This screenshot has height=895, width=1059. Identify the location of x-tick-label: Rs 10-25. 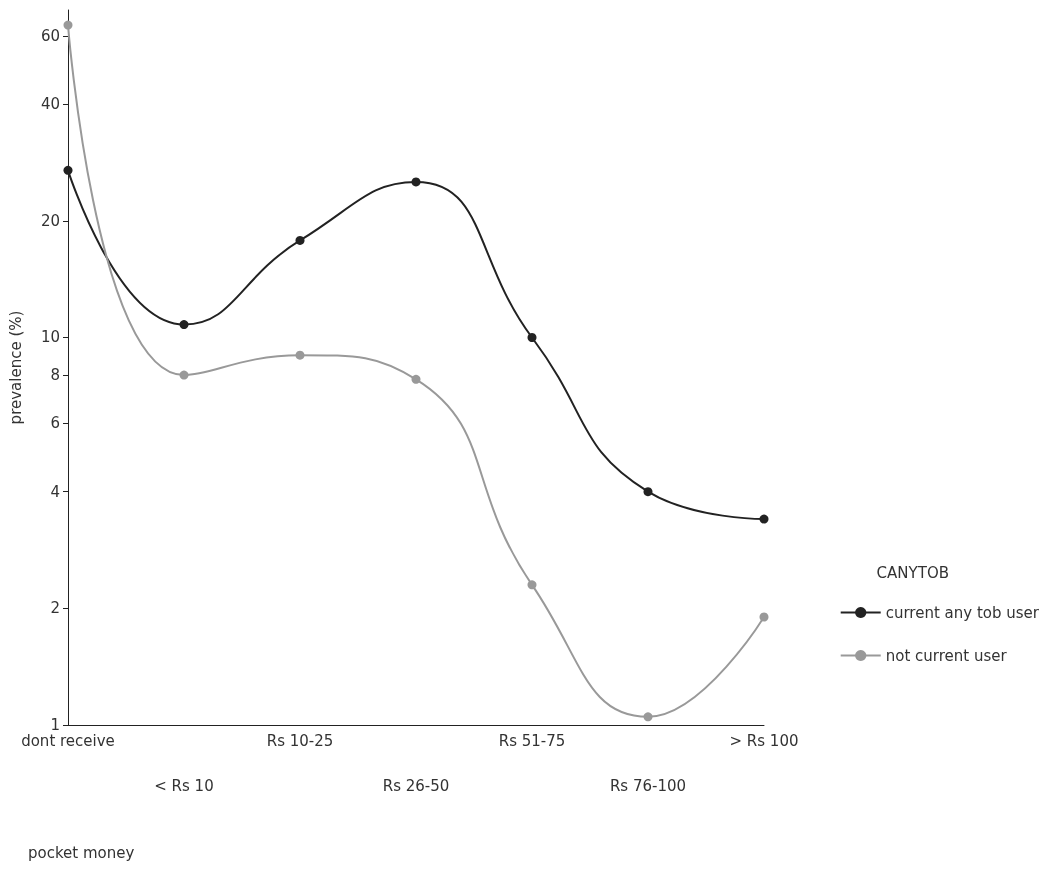
(300, 740).